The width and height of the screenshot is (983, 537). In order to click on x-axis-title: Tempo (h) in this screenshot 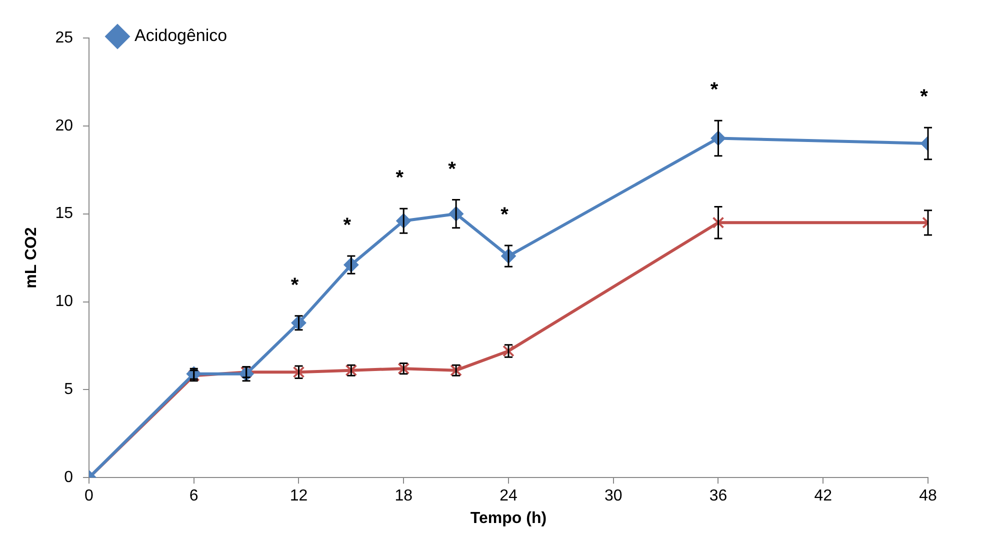, I will do `click(508, 518)`.